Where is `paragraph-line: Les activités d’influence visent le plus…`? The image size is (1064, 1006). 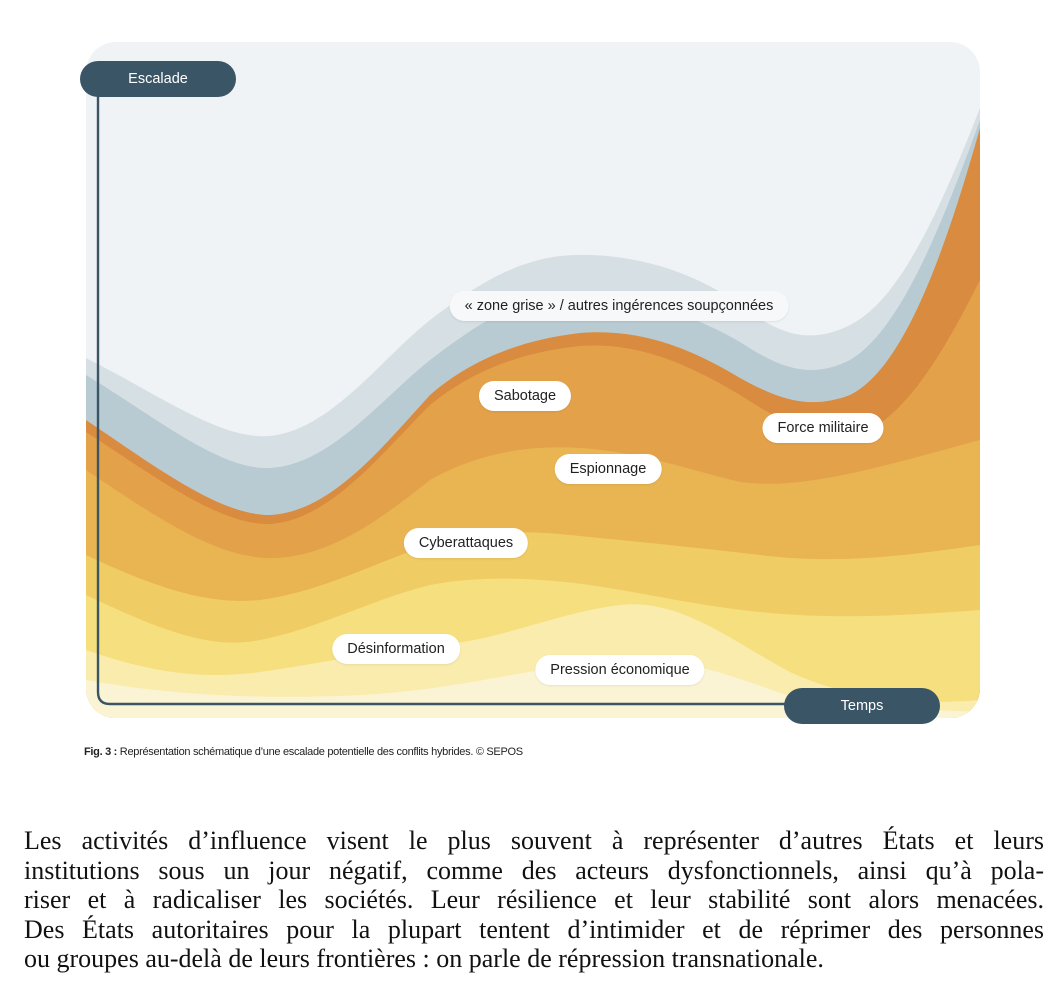 paragraph-line: Les activités d’influence visent le plus… is located at coordinates (534, 840).